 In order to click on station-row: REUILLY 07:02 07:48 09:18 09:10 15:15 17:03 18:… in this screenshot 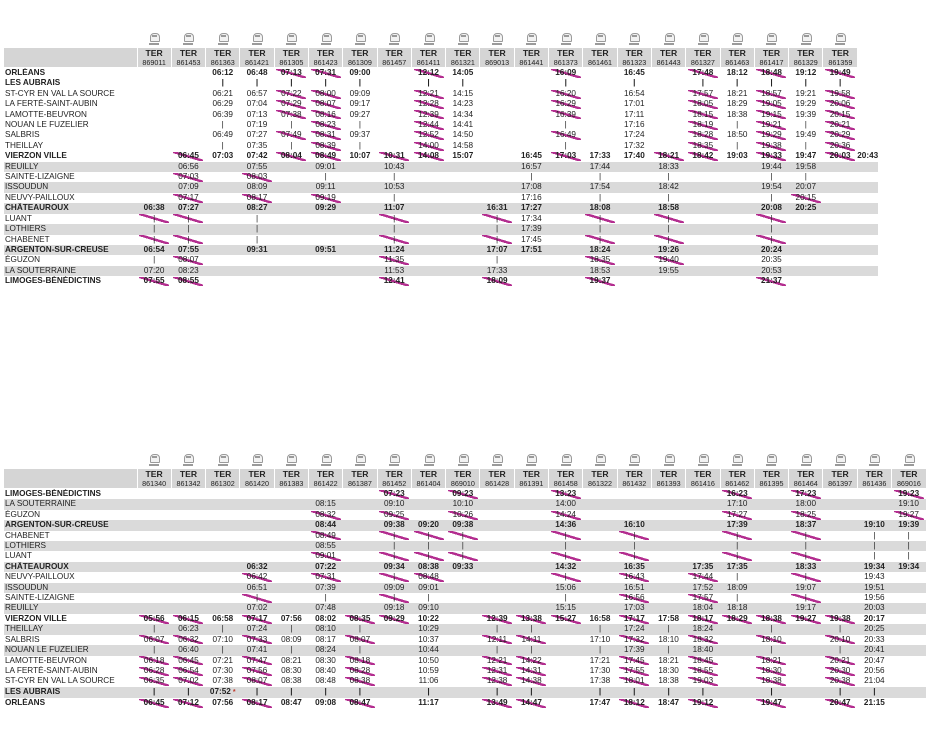, I will do `click(465, 608)`.